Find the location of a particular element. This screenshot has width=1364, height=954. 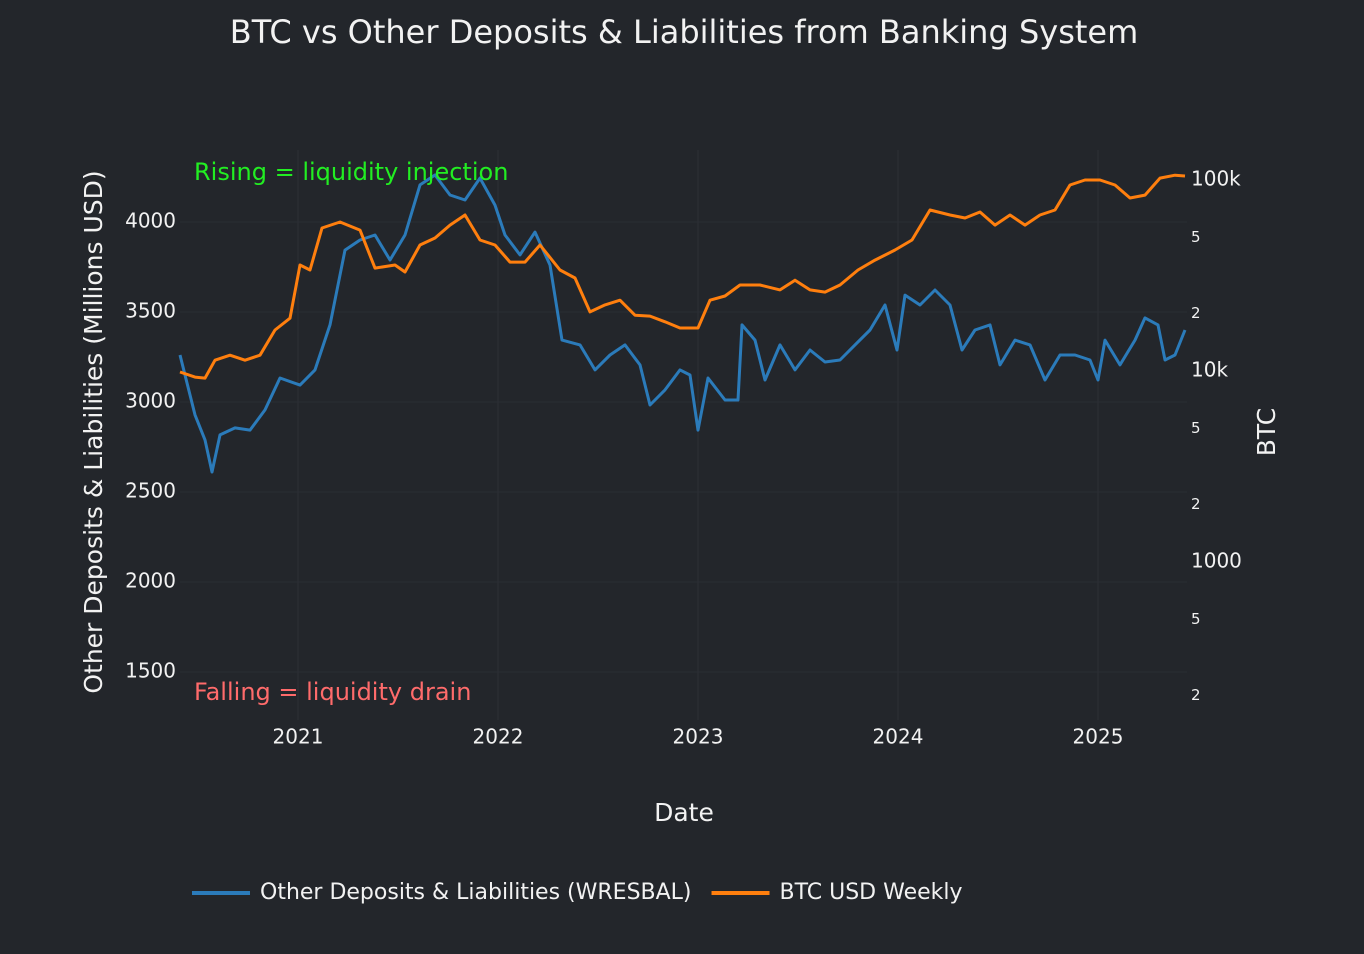

y-tick-label: 2500 is located at coordinates (150, 490).